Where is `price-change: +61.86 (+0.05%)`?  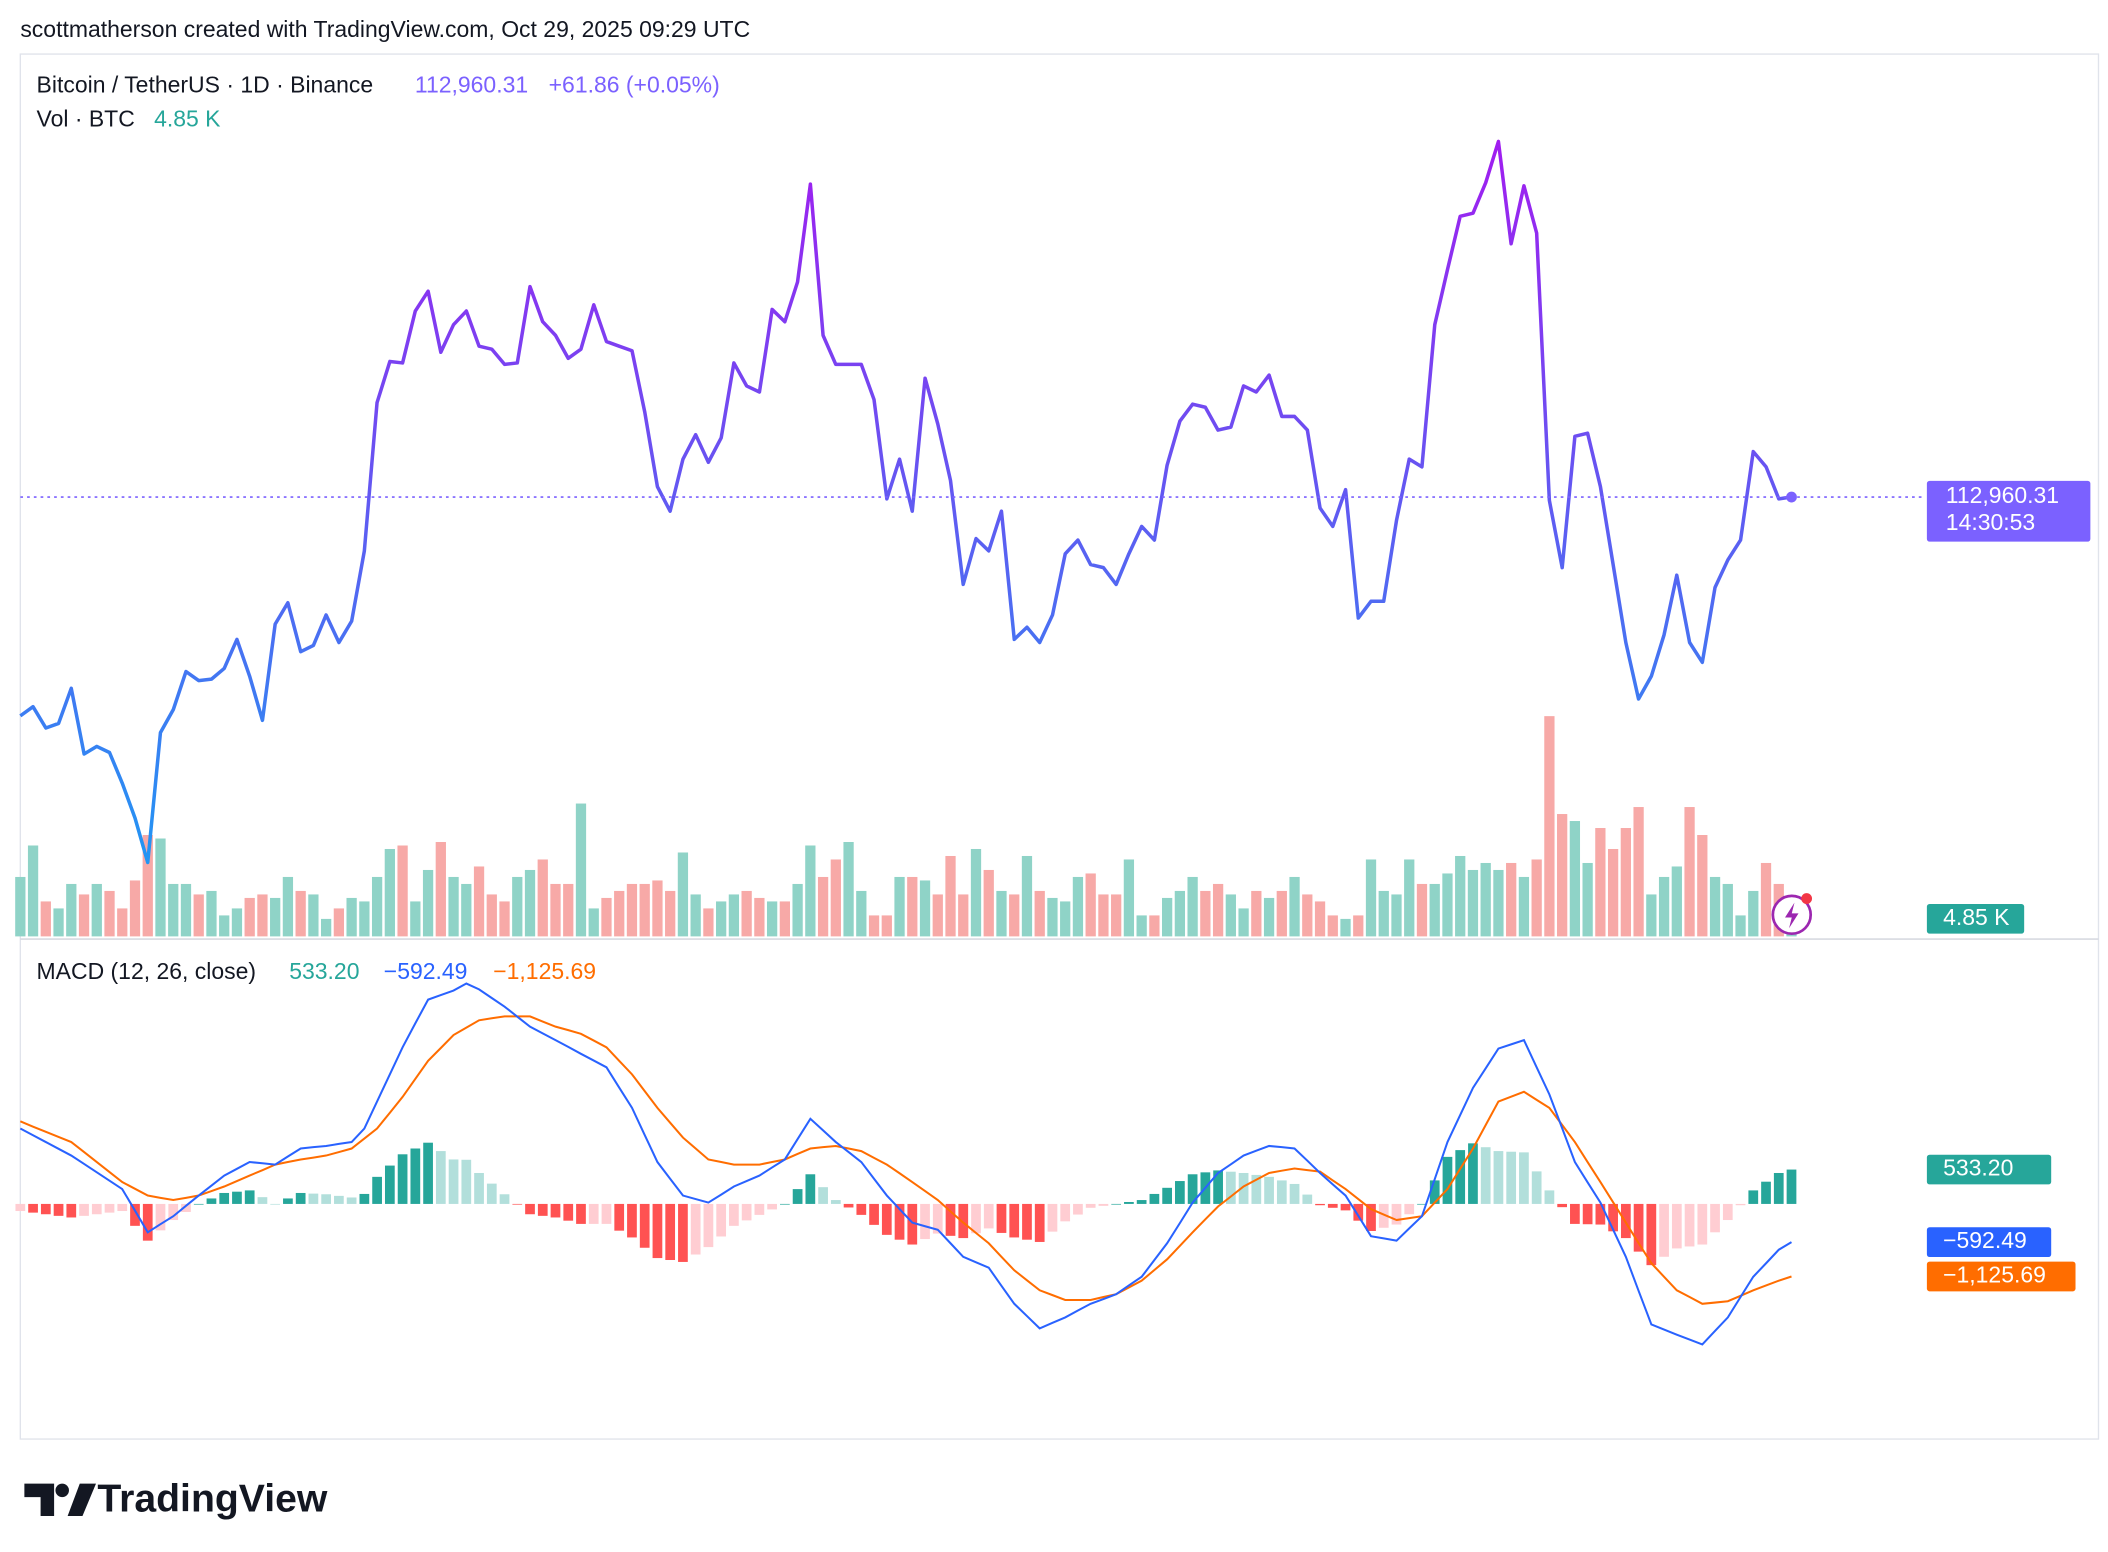
price-change: +61.86 (+0.05%) is located at coordinates (634, 85).